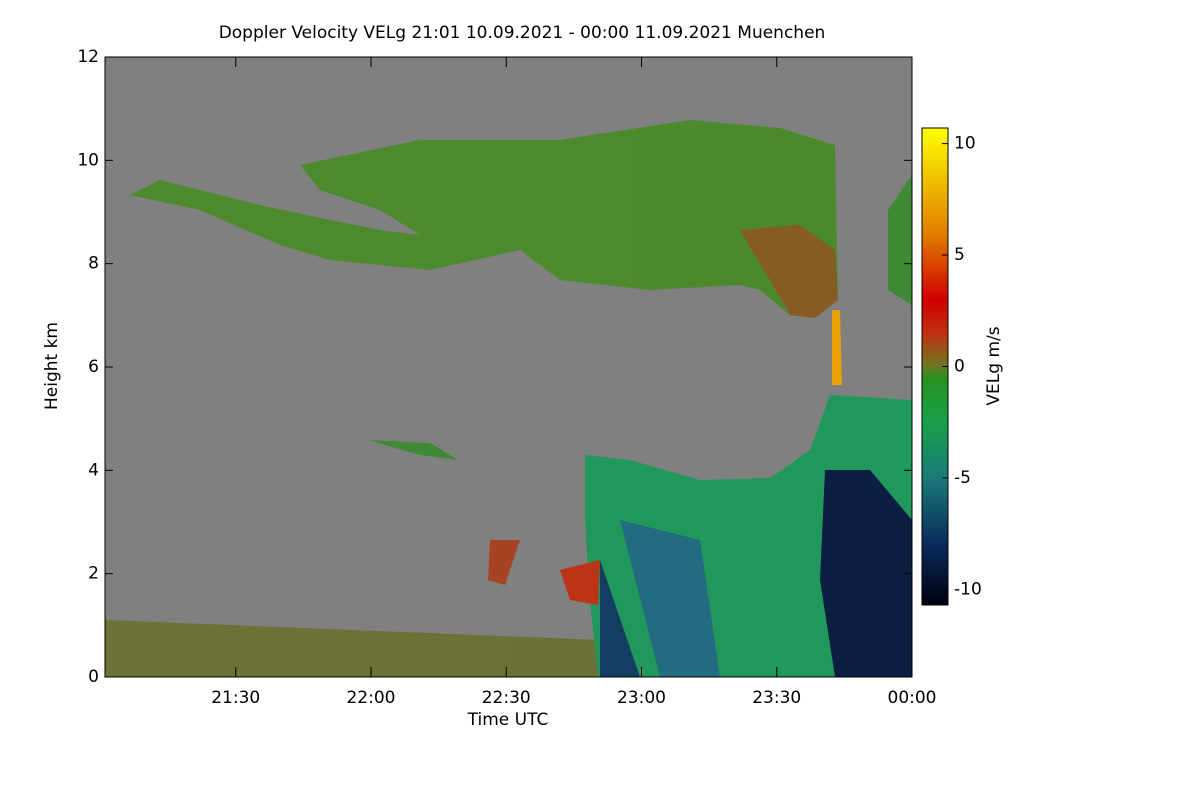 Image resolution: width=1200 pixels, height=800 pixels. I want to click on colorbar-label: VELg m/s, so click(994, 365).